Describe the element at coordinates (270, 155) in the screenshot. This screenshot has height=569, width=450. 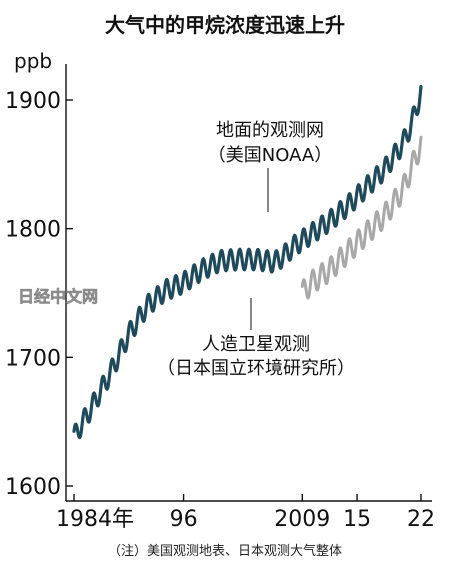
I see `series-sublabel-noaa: （美国NOAA）` at that location.